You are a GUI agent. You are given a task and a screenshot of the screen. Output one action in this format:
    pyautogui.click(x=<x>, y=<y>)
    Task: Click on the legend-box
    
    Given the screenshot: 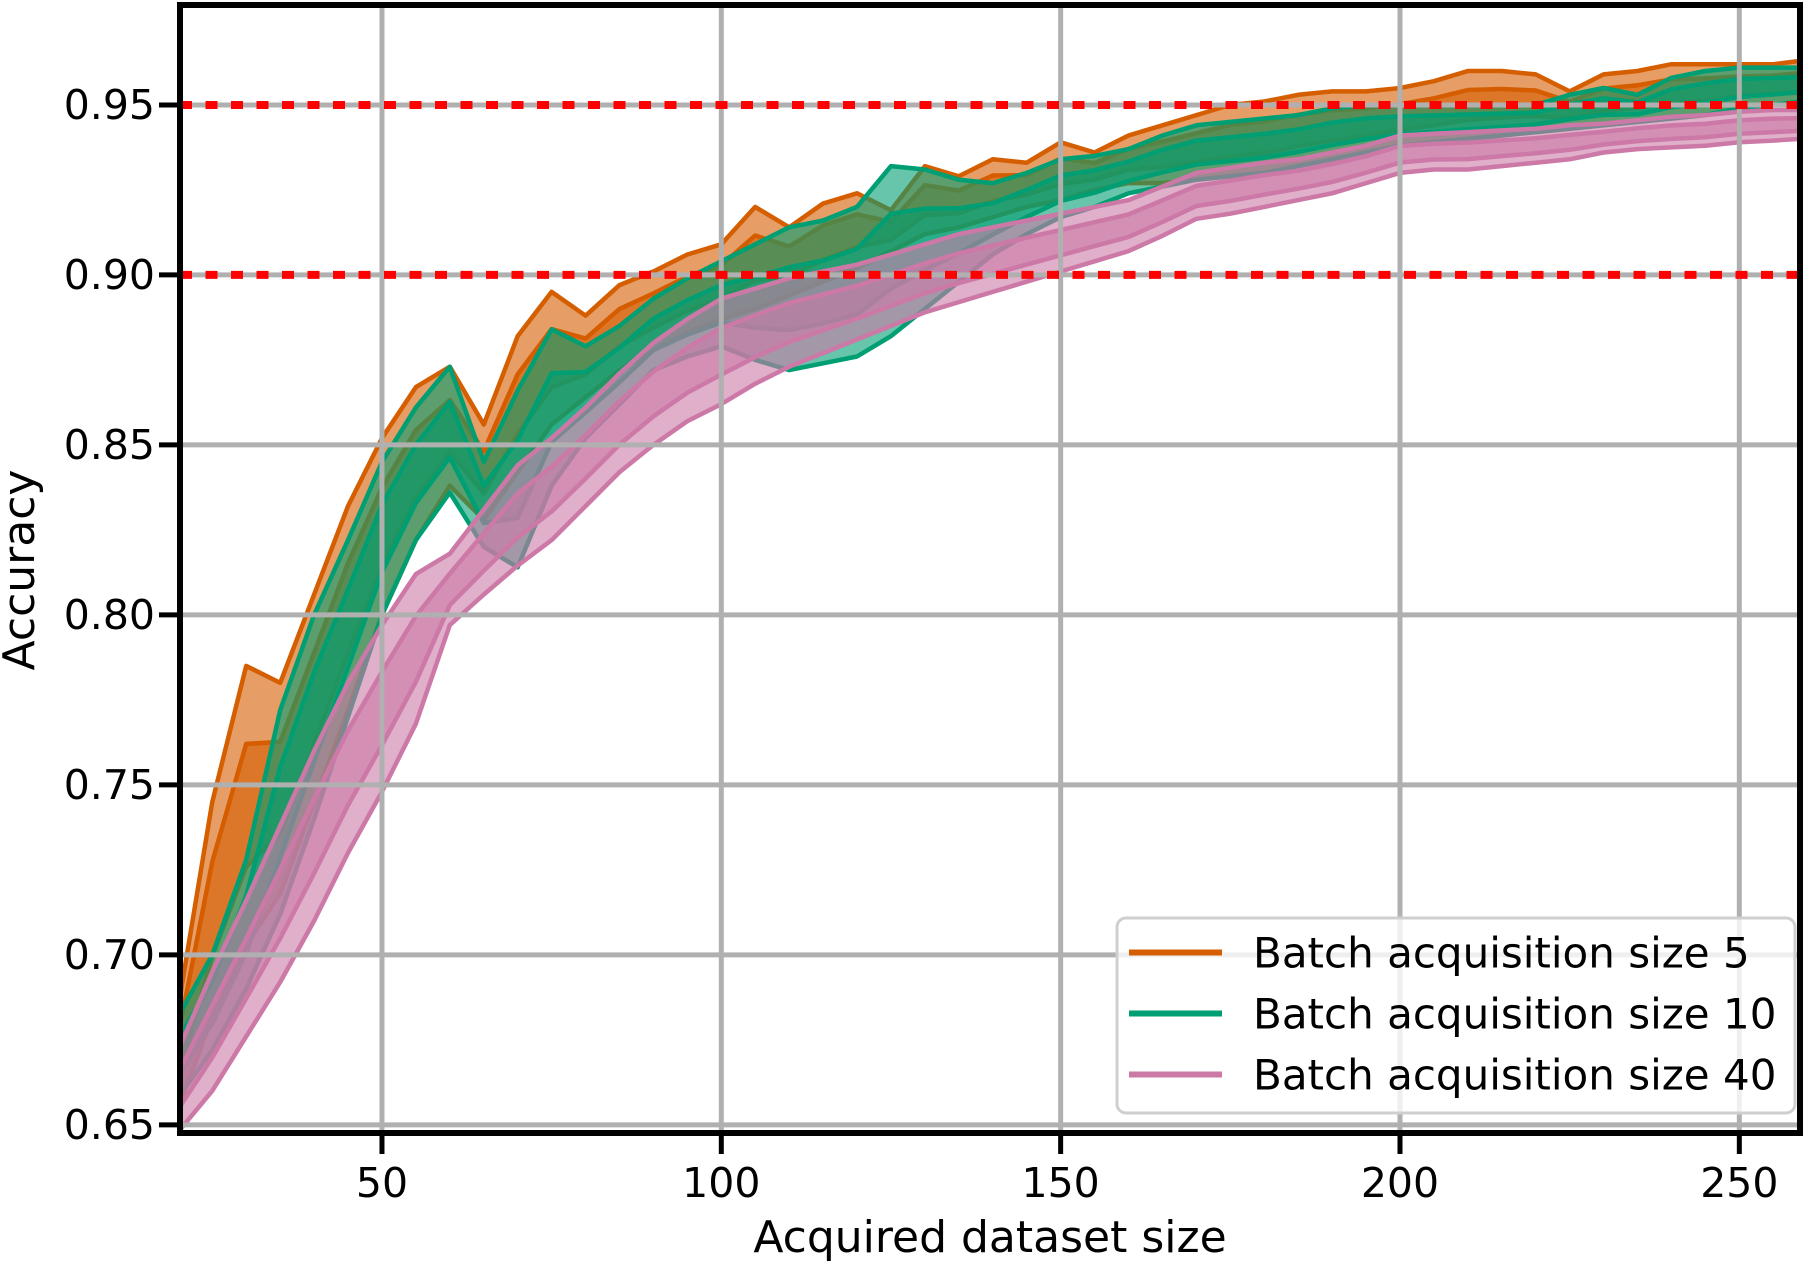 What is the action you would take?
    pyautogui.click(x=1456, y=1015)
    